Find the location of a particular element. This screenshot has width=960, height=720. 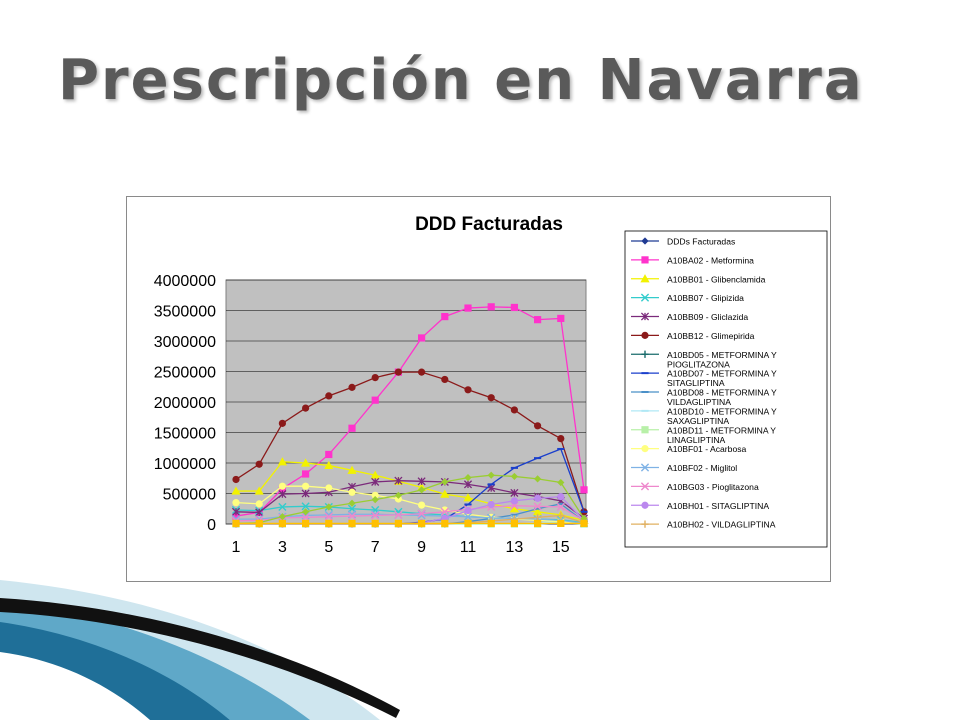

x-tick-label: 3 is located at coordinates (282, 547).